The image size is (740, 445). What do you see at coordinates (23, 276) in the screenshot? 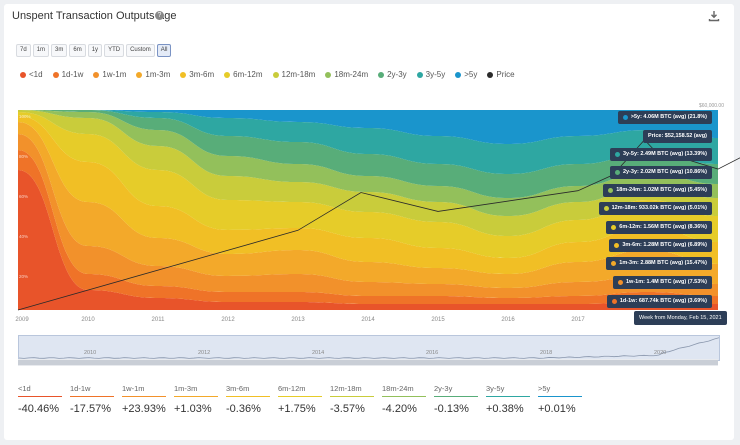
I see `y-tick-label: 20%` at bounding box center [23, 276].